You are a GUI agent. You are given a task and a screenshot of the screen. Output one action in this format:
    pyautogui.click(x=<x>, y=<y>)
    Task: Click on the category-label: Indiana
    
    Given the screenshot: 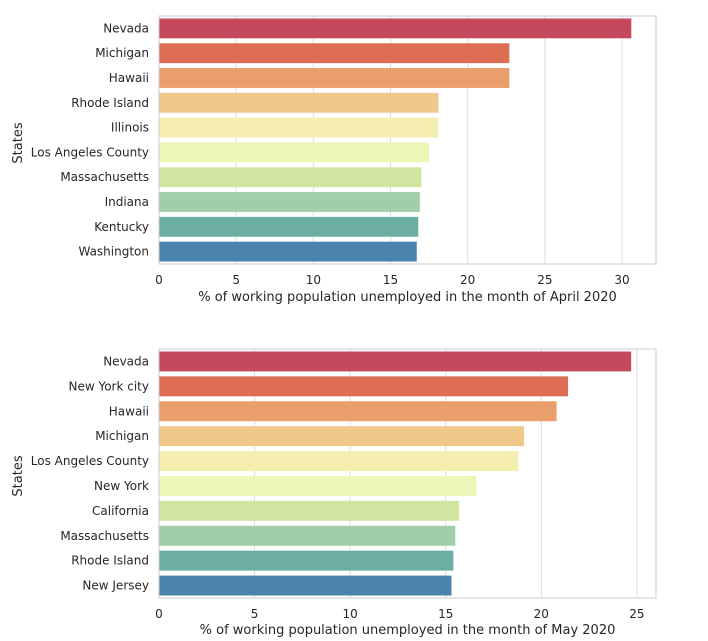 What is the action you would take?
    pyautogui.click(x=127, y=202)
    